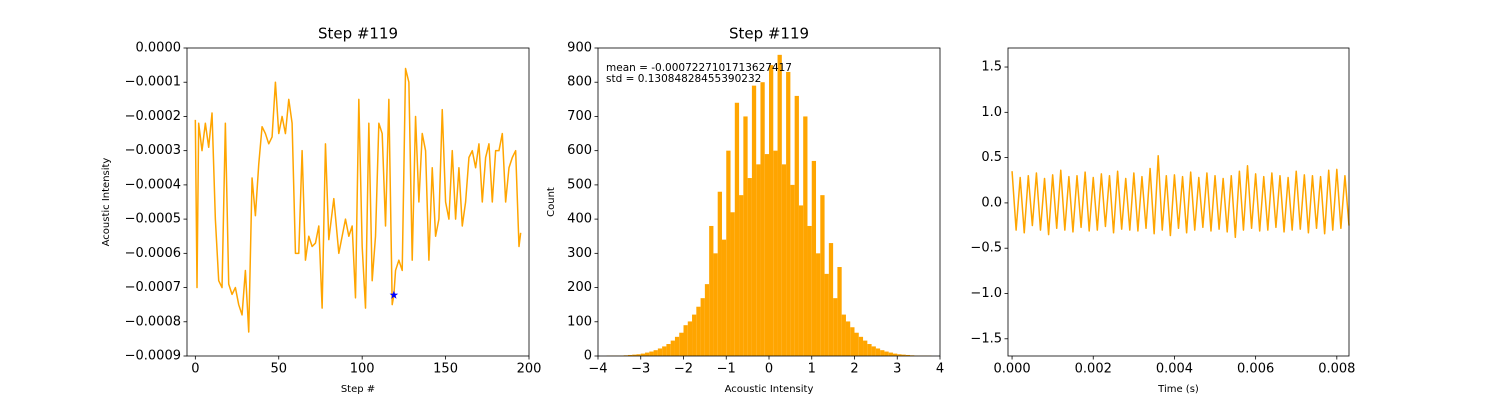 The width and height of the screenshot is (1500, 400). Describe the element at coordinates (153, 150) in the screenshot. I see `y-tick-label: −0.0003` at that location.